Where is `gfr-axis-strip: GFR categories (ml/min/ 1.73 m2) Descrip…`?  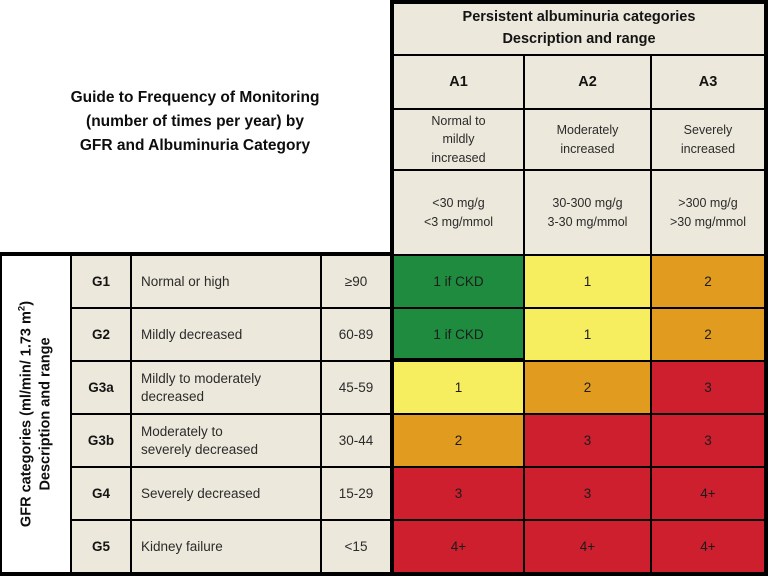
gfr-axis-strip: GFR categories (ml/min/ 1.73 m2) Descrip… is located at coordinates (37, 414).